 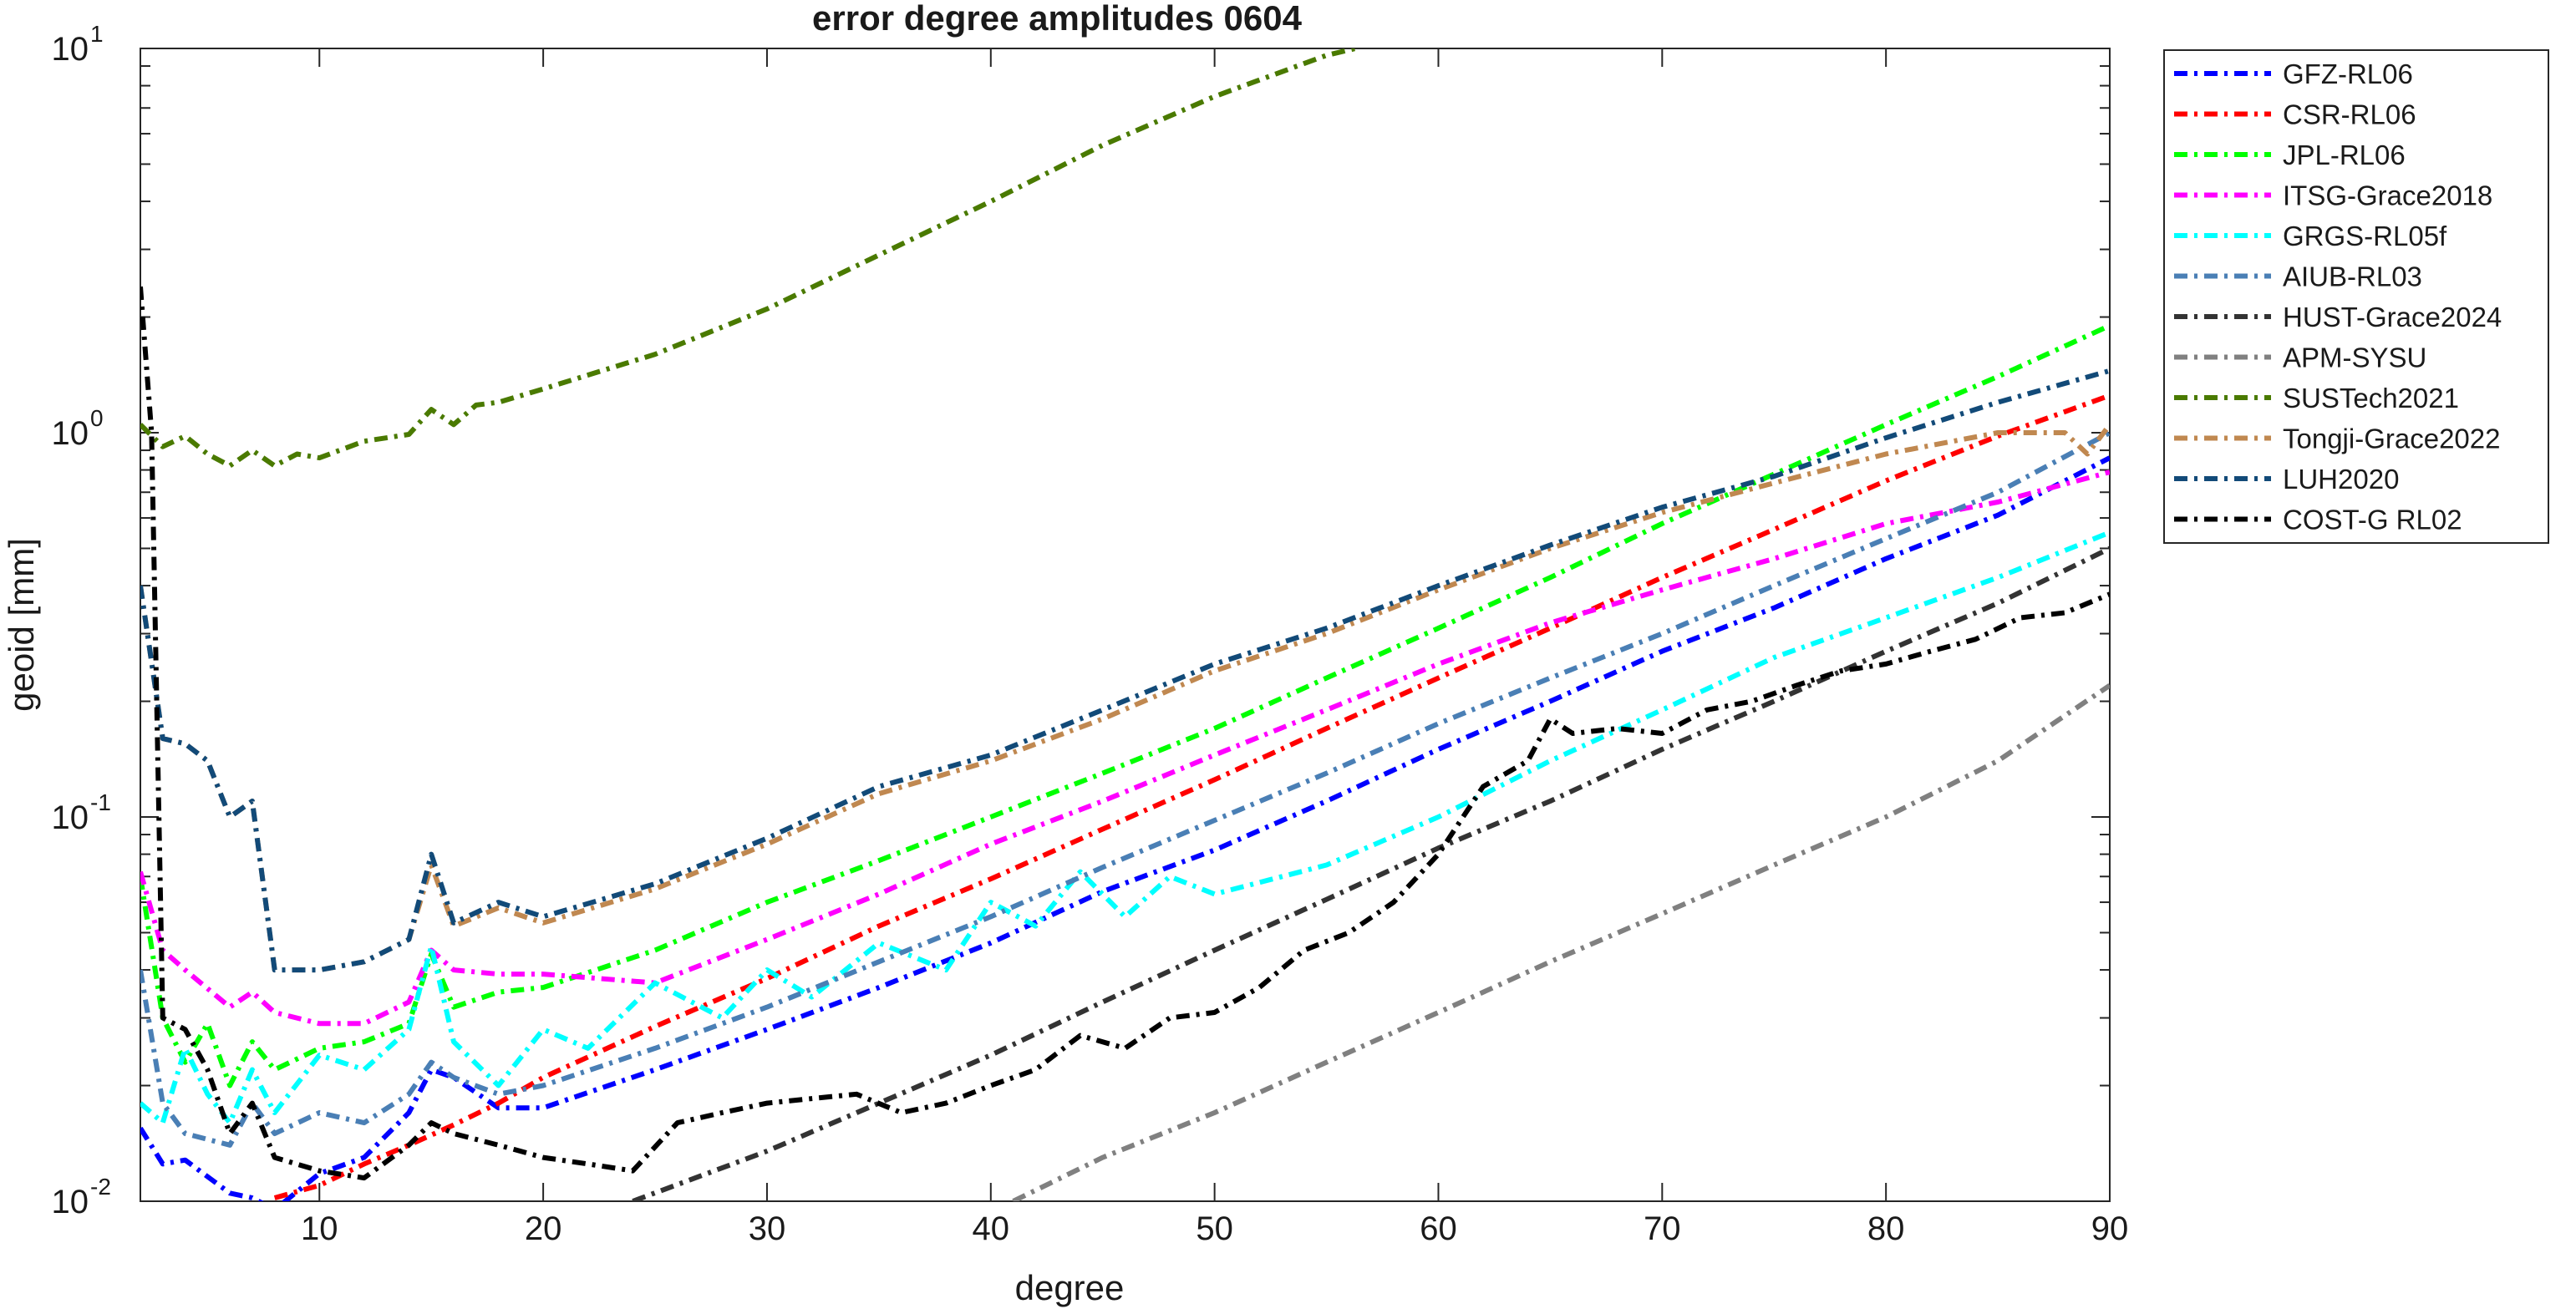 What do you see at coordinates (1214, 1228) in the screenshot?
I see `x-tick-label: 50` at bounding box center [1214, 1228].